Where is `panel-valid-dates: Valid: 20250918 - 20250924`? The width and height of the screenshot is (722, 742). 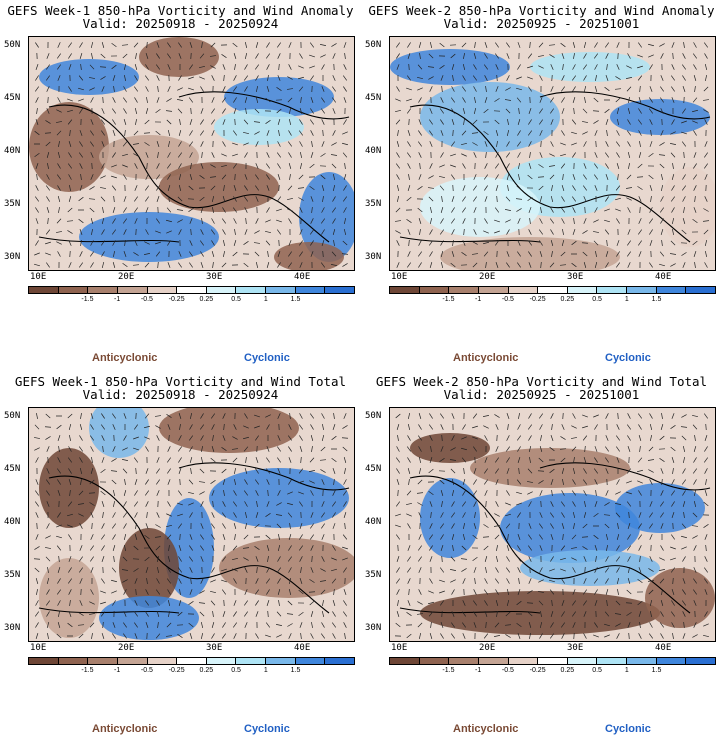
panel-valid-dates: Valid: 20250918 - 20250924 is located at coordinates (180, 394).